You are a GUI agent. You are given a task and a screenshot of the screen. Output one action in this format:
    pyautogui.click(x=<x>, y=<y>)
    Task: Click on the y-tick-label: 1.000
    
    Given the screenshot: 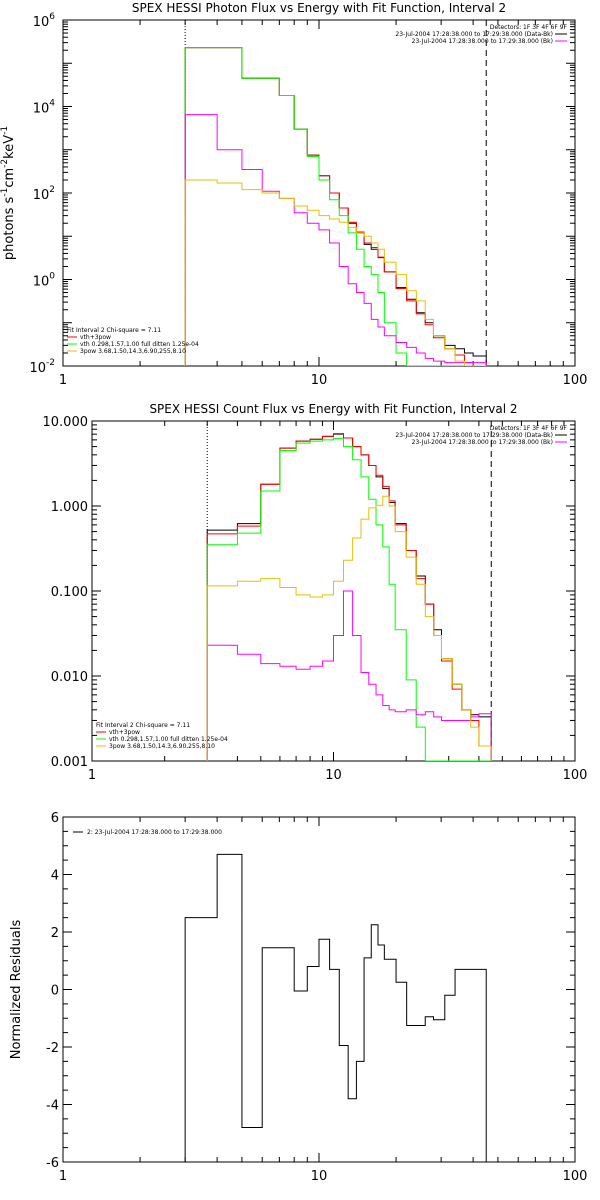 What is the action you would take?
    pyautogui.click(x=69, y=507)
    